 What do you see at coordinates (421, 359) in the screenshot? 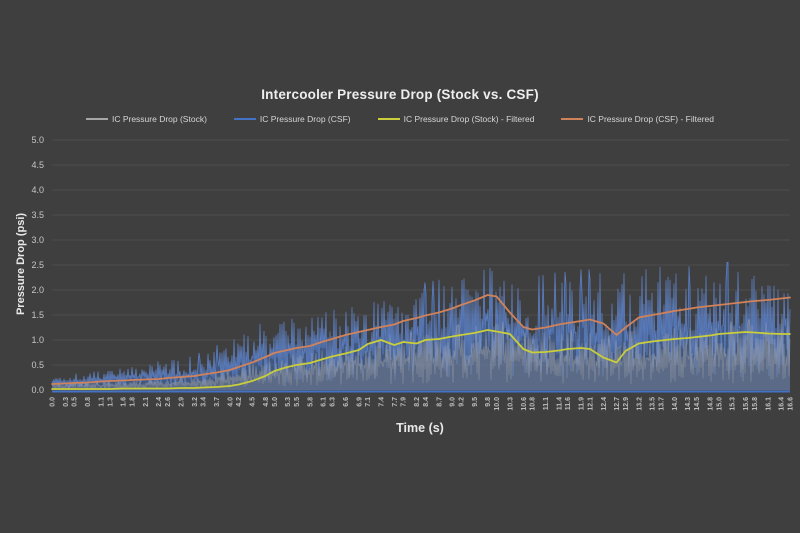
I see `series-line-ic-pressure-drop-stock-filtered` at bounding box center [421, 359].